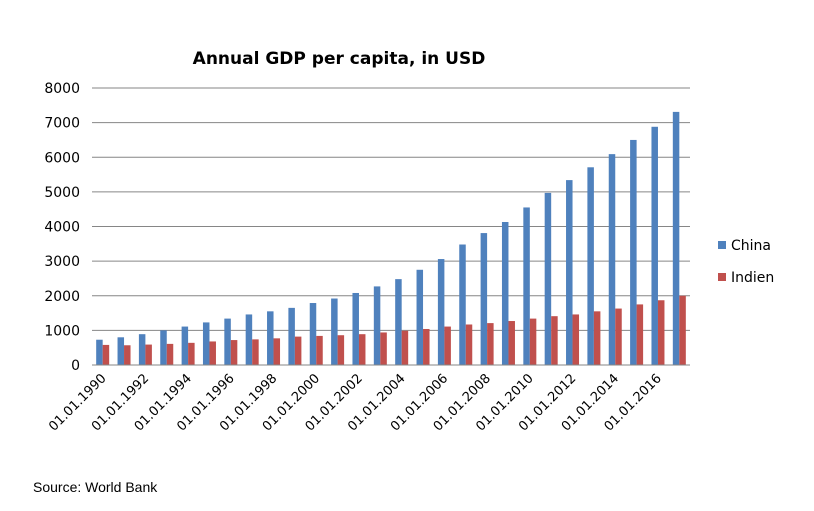  What do you see at coordinates (469, 344) in the screenshot?
I see `bar-indien-01.01.2007` at bounding box center [469, 344].